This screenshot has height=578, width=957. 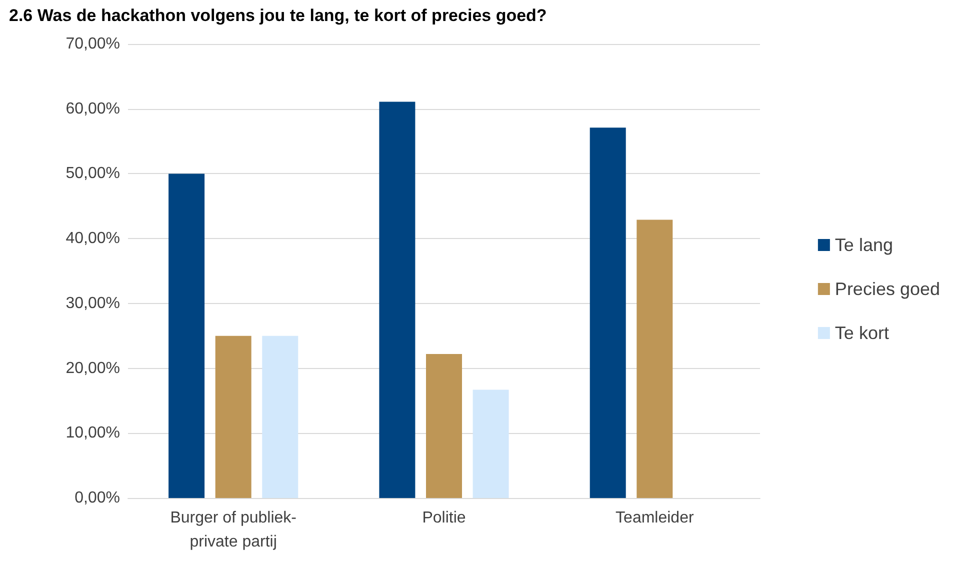 I want to click on y-tick-label: 0,00%, so click(x=97, y=498).